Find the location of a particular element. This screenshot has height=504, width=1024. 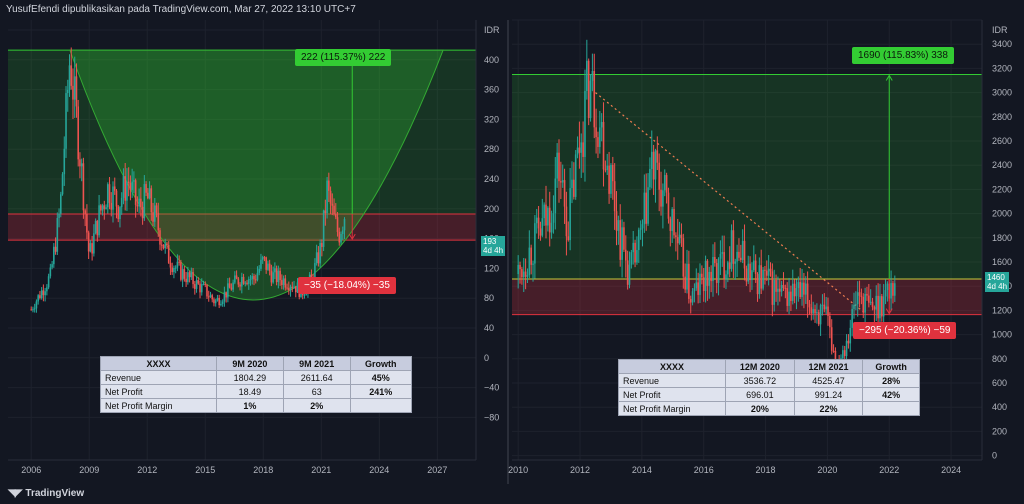

tradingview-logo: ◥◤ TradingView is located at coordinates (46, 493).